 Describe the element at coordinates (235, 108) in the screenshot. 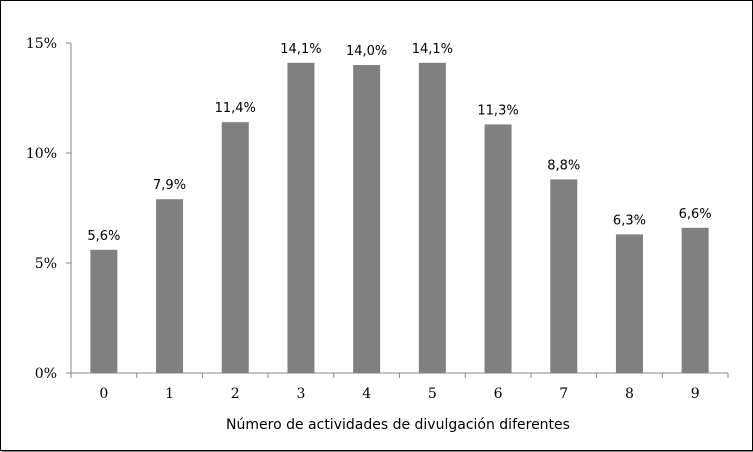

I see `data-label-2: 11,4%` at that location.